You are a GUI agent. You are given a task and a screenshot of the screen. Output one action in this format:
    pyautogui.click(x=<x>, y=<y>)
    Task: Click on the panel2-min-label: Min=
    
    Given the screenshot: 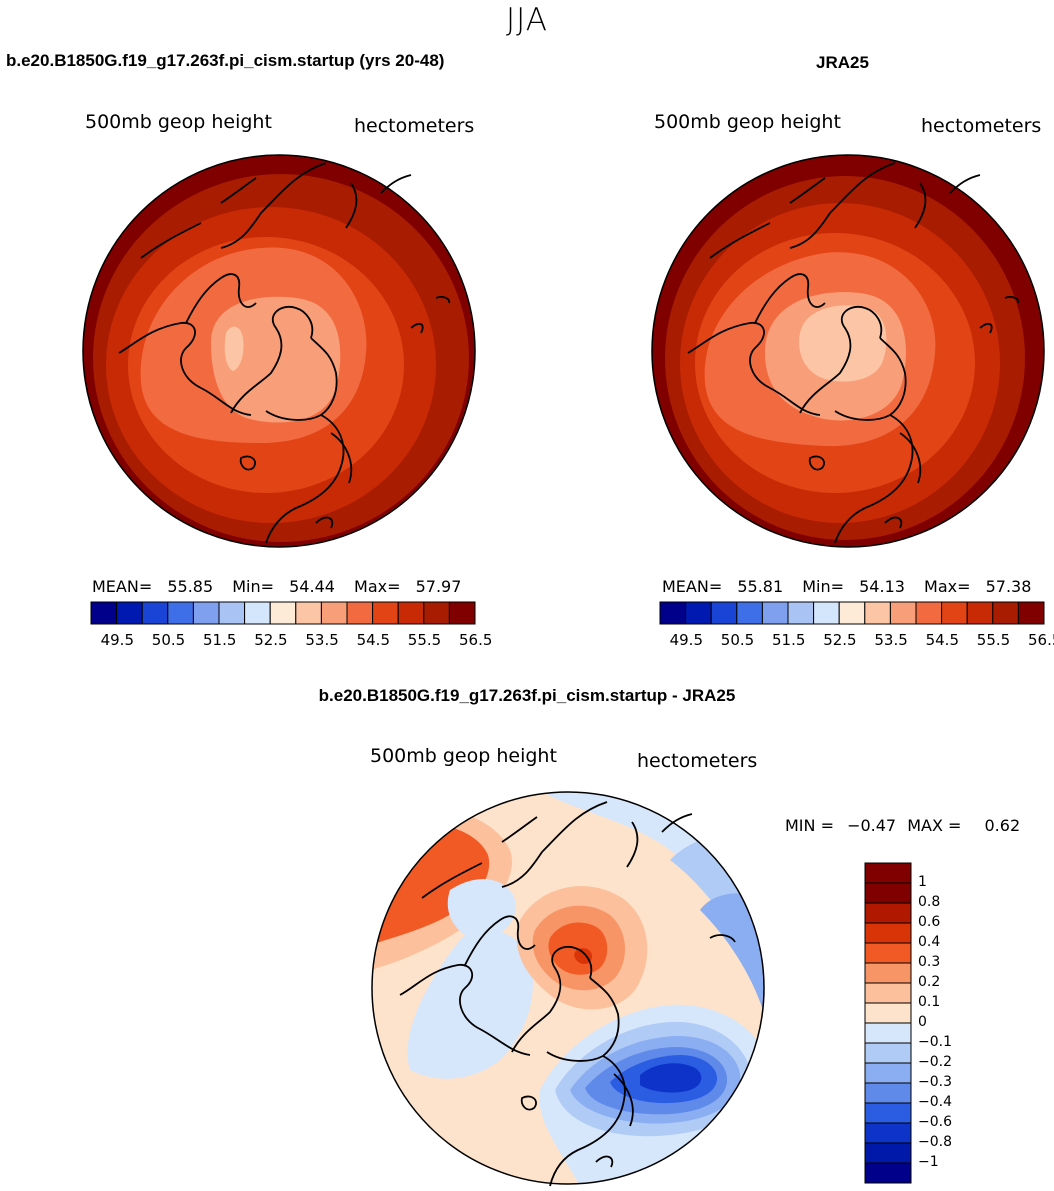 What is the action you would take?
    pyautogui.click(x=823, y=586)
    